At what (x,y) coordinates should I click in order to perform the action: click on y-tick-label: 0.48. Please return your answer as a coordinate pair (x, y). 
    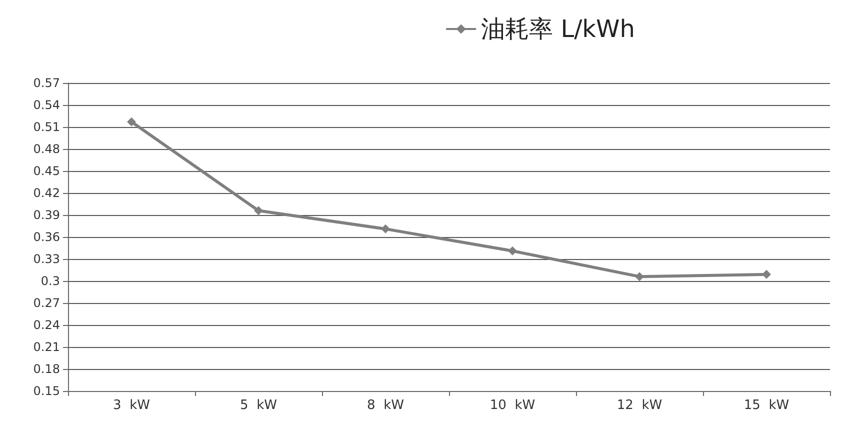
    Looking at the image, I should click on (46, 149).